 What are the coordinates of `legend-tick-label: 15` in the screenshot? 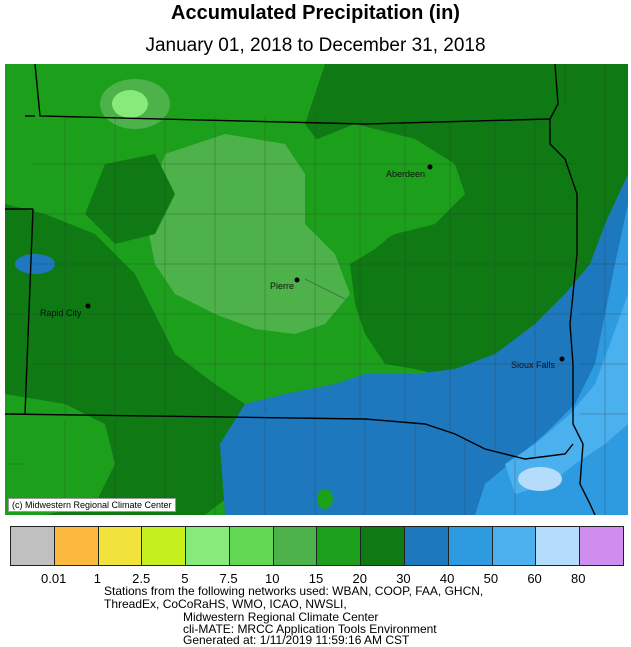 It's located at (316, 578).